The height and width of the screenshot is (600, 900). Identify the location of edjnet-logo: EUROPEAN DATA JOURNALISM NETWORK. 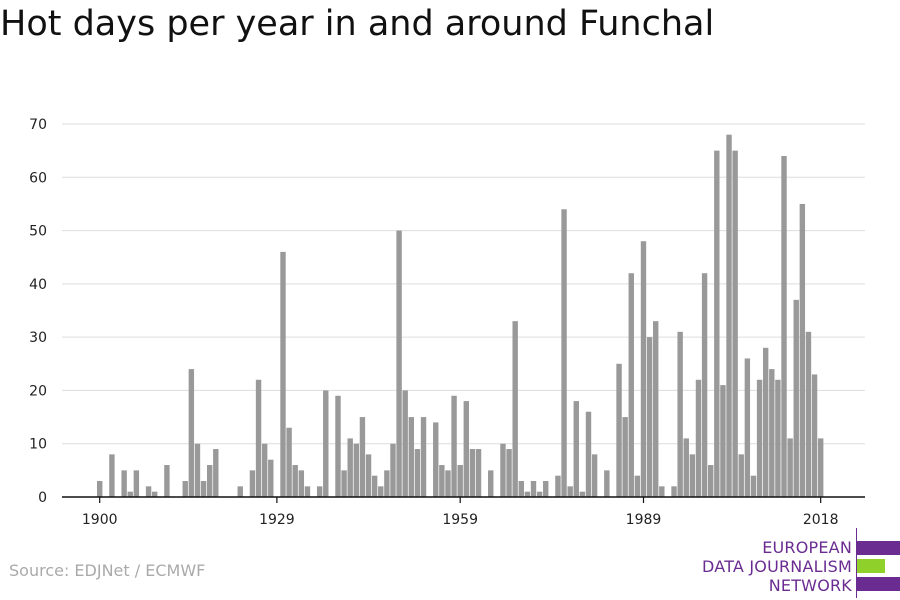
(800, 563).